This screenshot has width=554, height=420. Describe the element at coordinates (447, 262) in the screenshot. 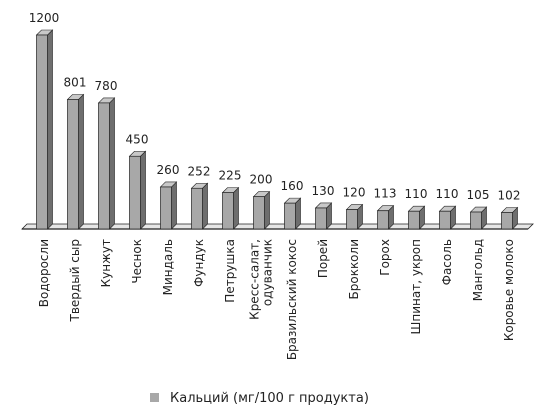

I see `tick-label: Фасоль` at that location.